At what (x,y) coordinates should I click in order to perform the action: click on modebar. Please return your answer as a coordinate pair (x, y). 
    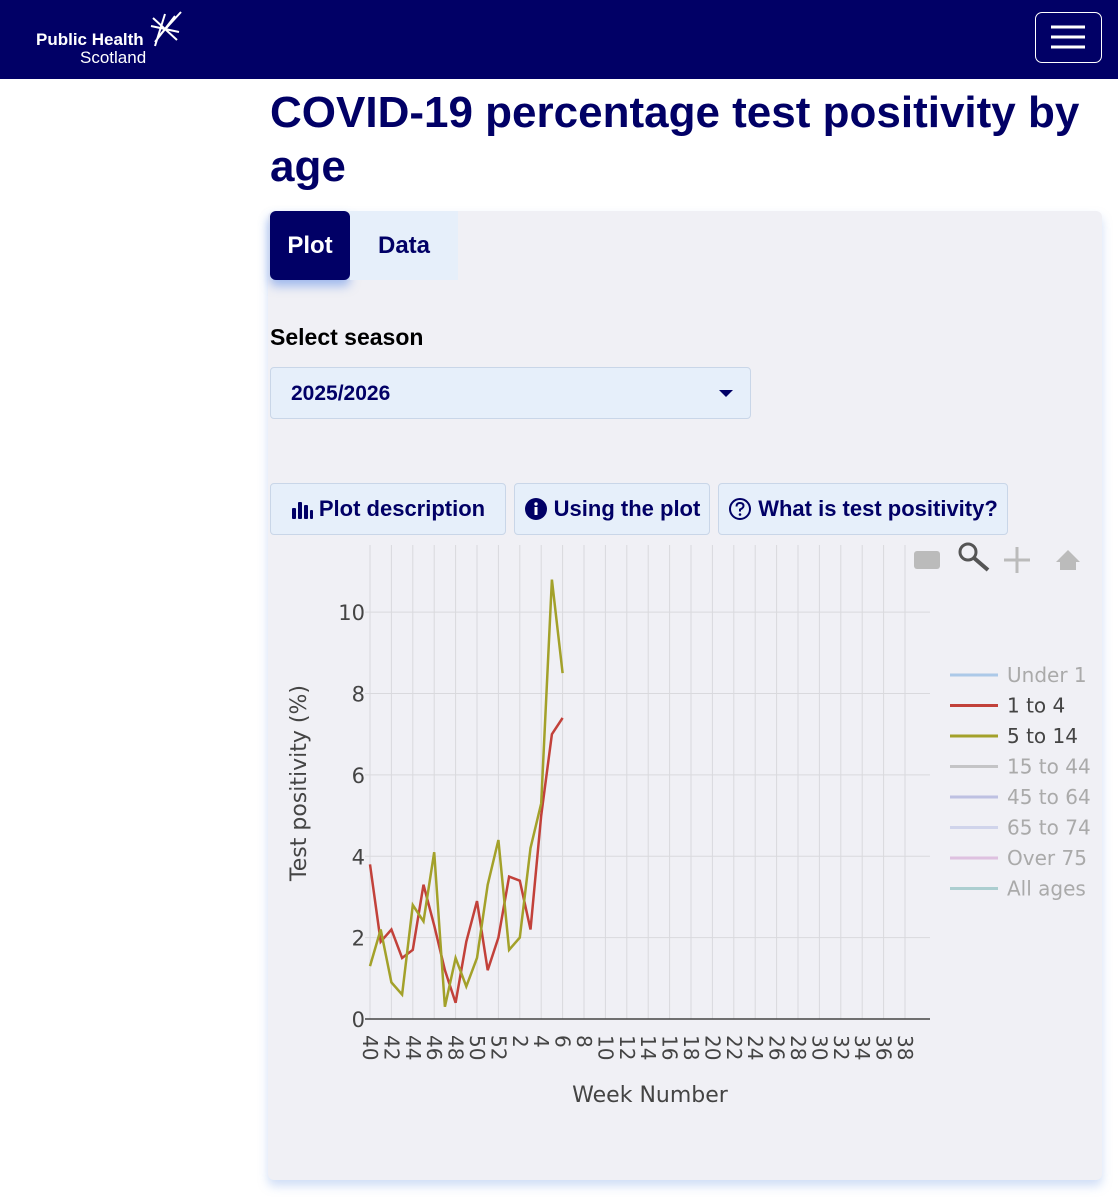
    Looking at the image, I should click on (997, 557).